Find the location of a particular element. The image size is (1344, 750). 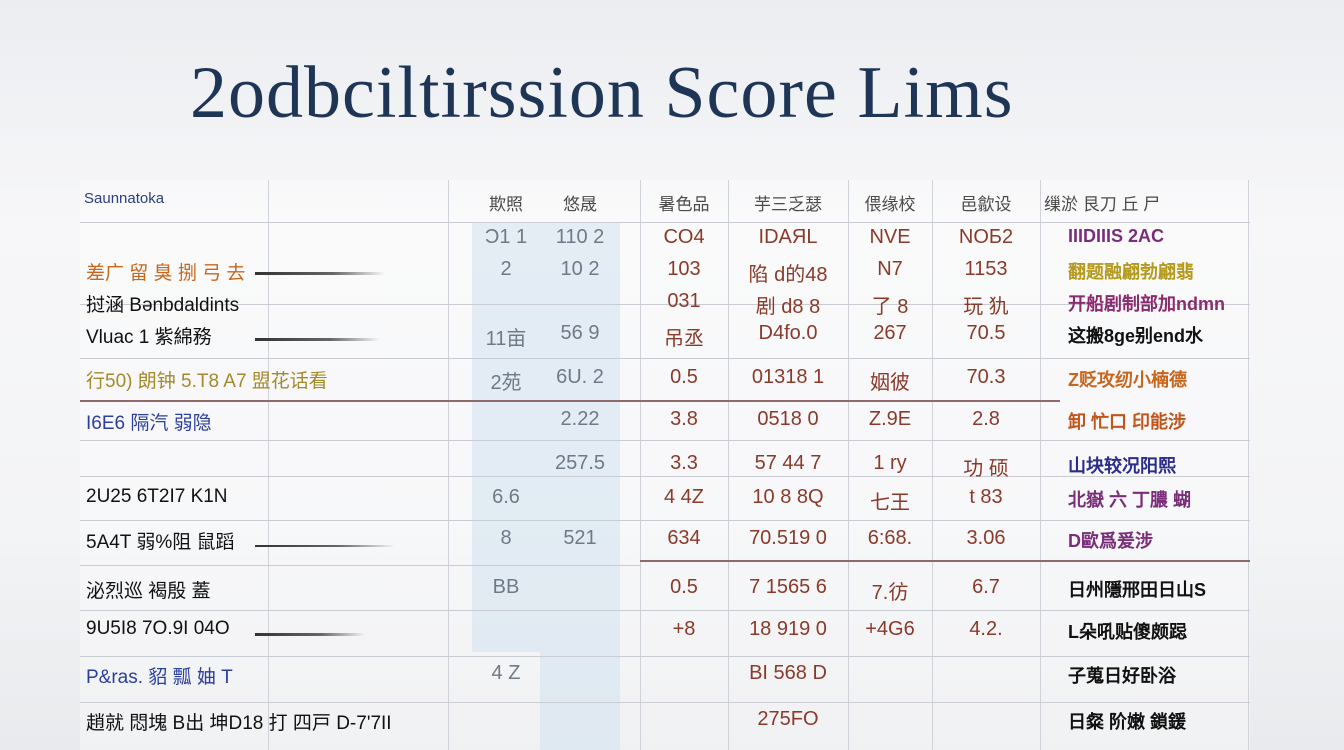

row-note: 子蒐日好卧浴 is located at coordinates (1122, 676).